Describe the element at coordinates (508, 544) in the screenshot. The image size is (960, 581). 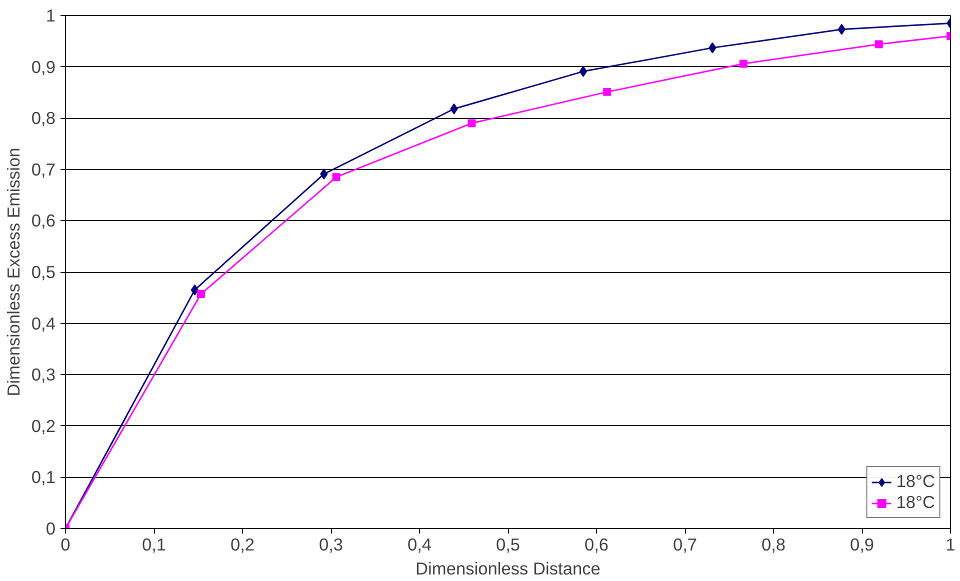
I see `x-tick-label: 0,5` at that location.